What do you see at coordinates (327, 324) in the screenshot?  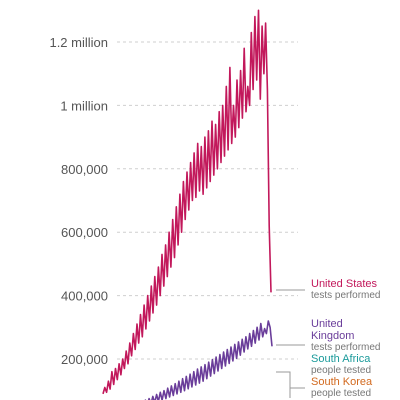 I see `legend-label: United` at bounding box center [327, 324].